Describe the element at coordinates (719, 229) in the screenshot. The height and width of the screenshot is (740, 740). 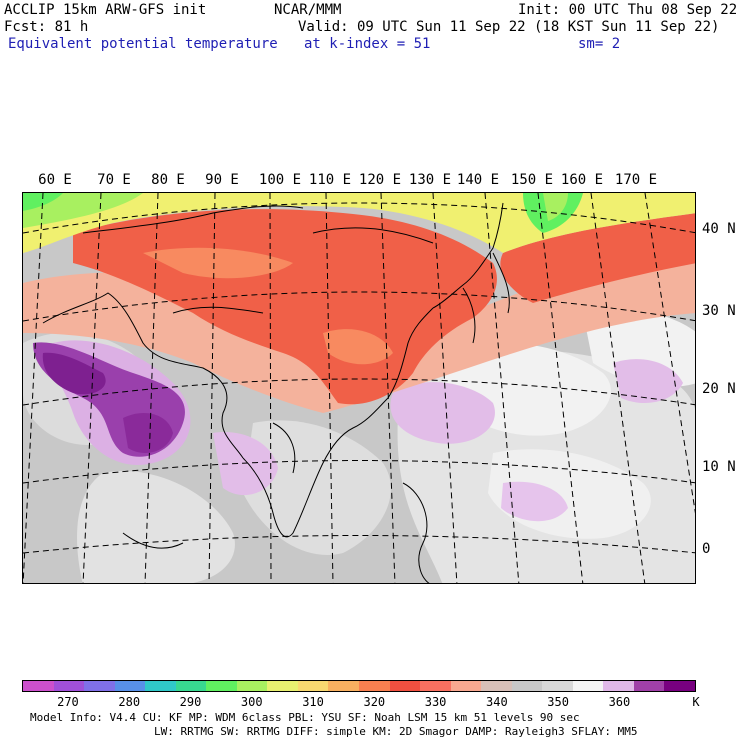
I see `latitude-label: 40 N` at that location.